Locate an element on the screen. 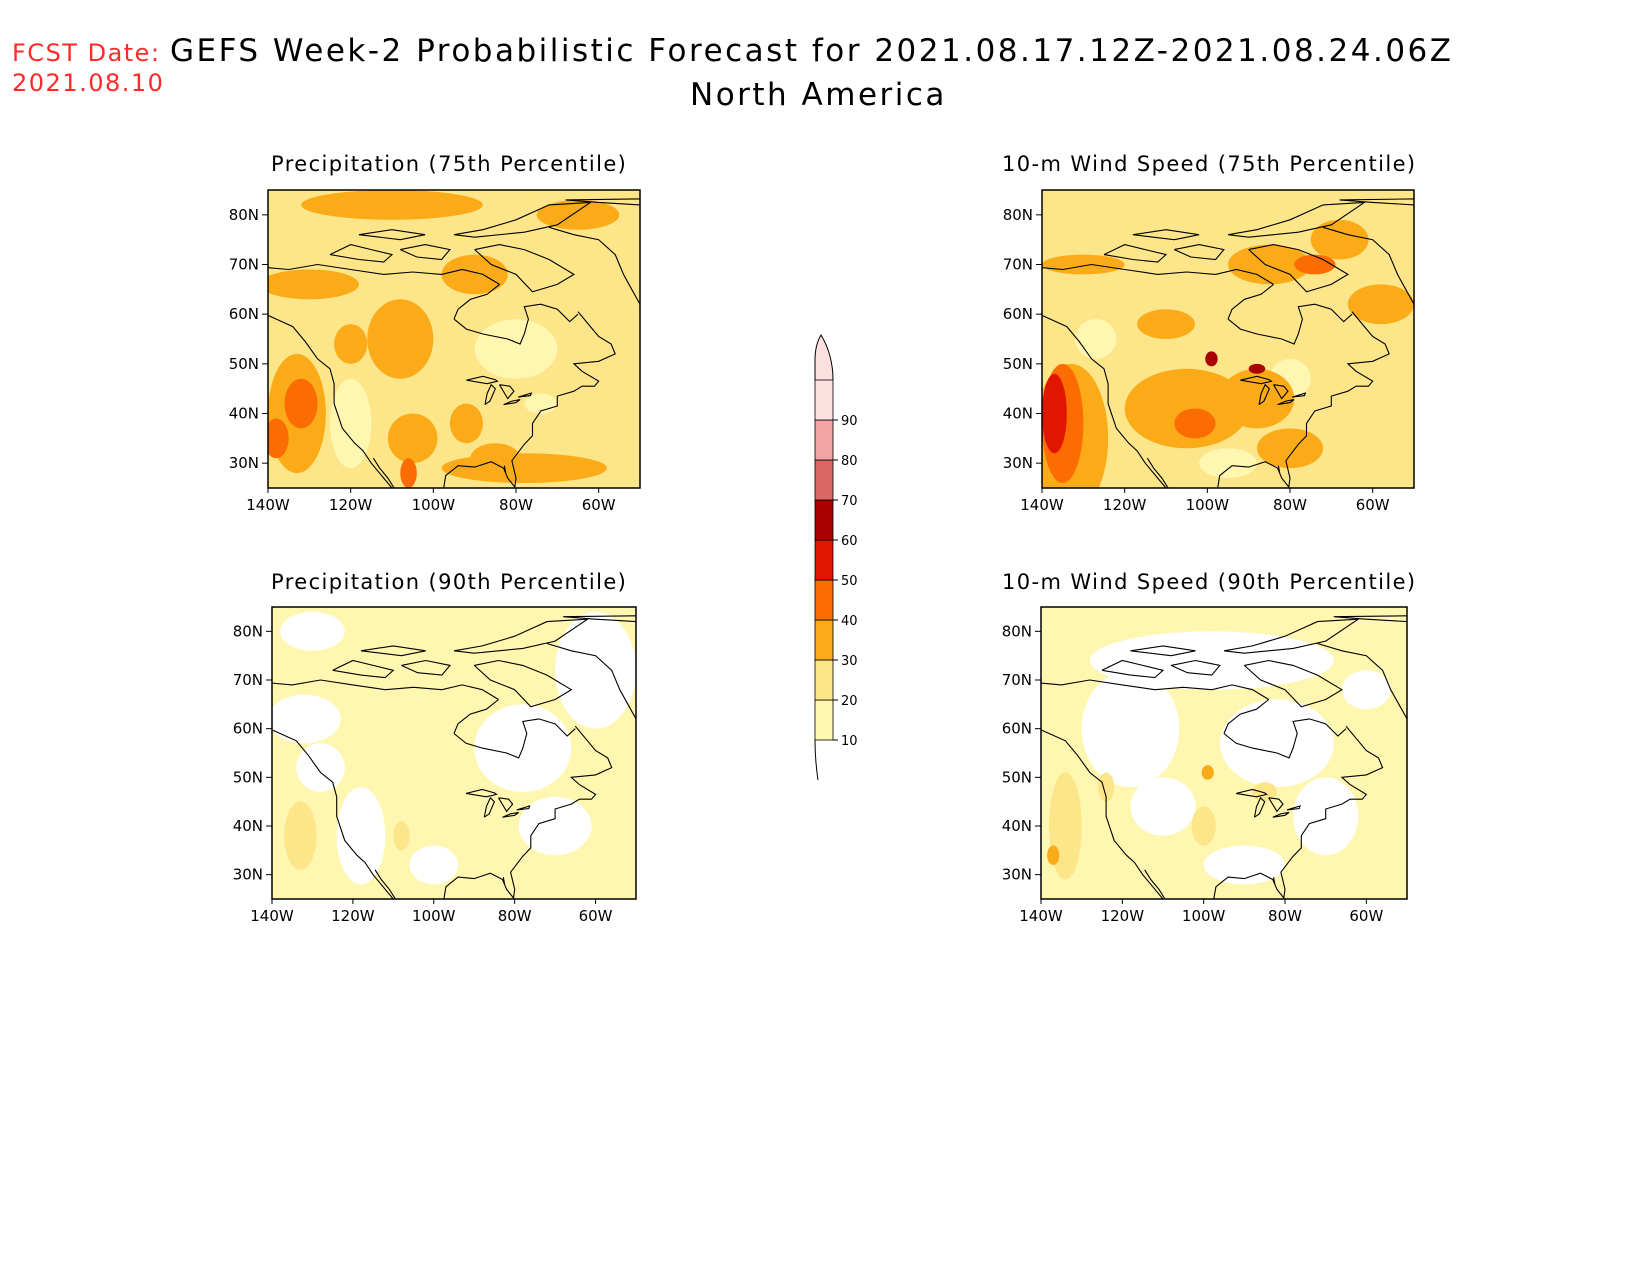  precip-75th-map: 140W 120W 100W 80W 60W 80N 70N 60N 50N 40N 30N is located at coordinates (435, 351).